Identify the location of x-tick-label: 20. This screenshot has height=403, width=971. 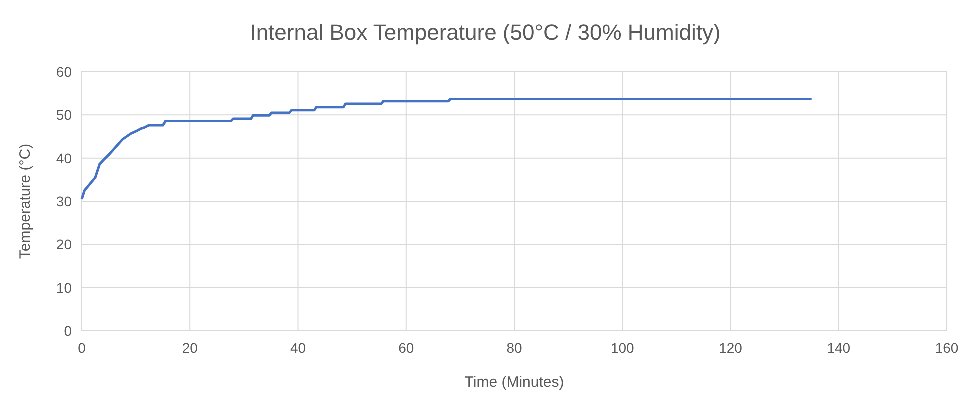
(190, 348).